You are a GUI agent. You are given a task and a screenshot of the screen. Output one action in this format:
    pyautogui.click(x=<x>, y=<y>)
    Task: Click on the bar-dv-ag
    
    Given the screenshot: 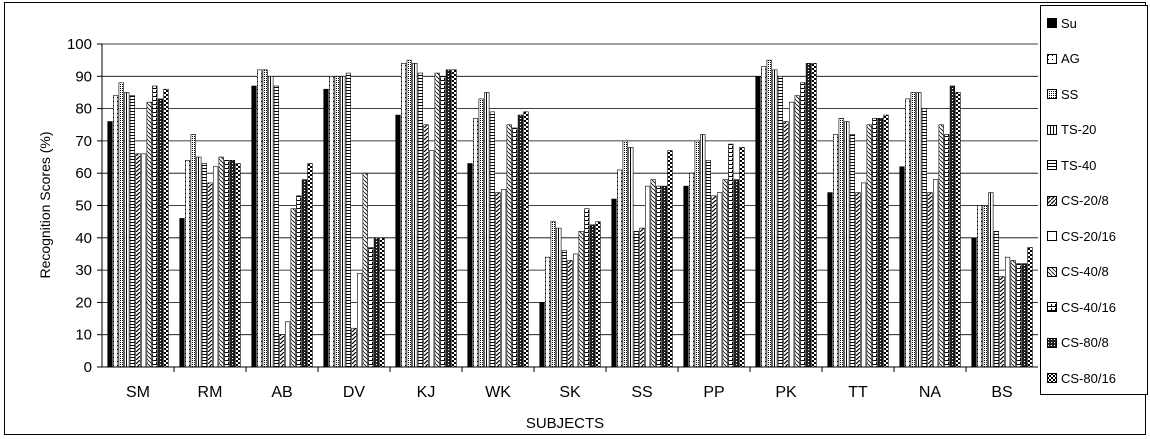 What is the action you would take?
    pyautogui.click(x=331, y=222)
    